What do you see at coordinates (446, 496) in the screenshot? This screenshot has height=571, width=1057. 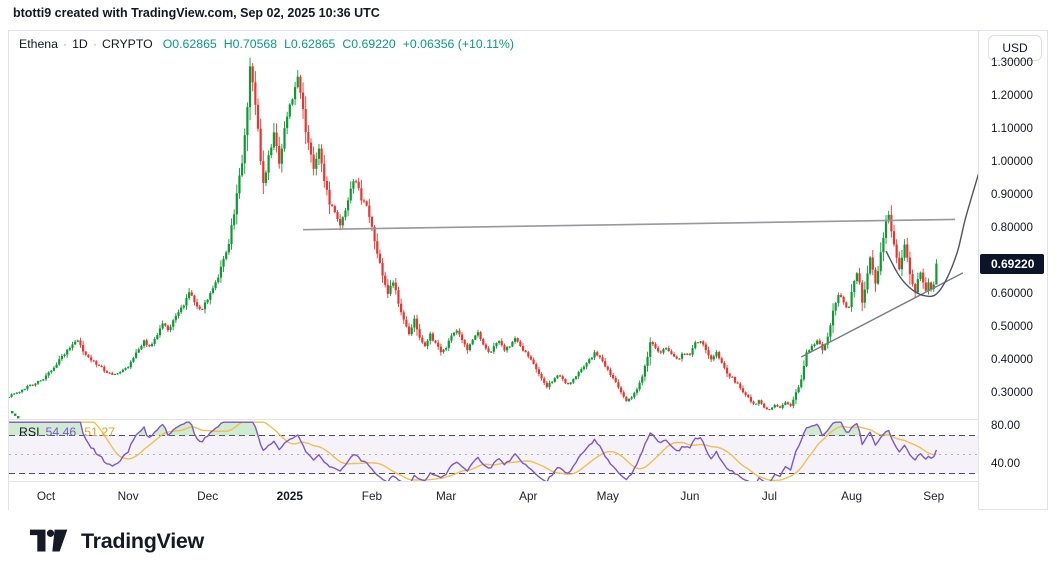 I see `time-tick-mar: Mar` at bounding box center [446, 496].